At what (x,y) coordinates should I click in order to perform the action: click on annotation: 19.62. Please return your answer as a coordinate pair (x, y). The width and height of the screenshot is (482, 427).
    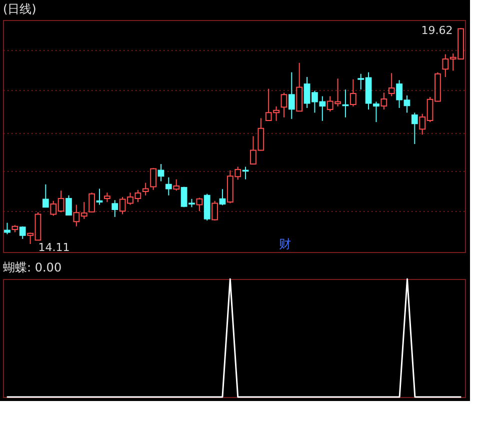
    Looking at the image, I should click on (437, 30).